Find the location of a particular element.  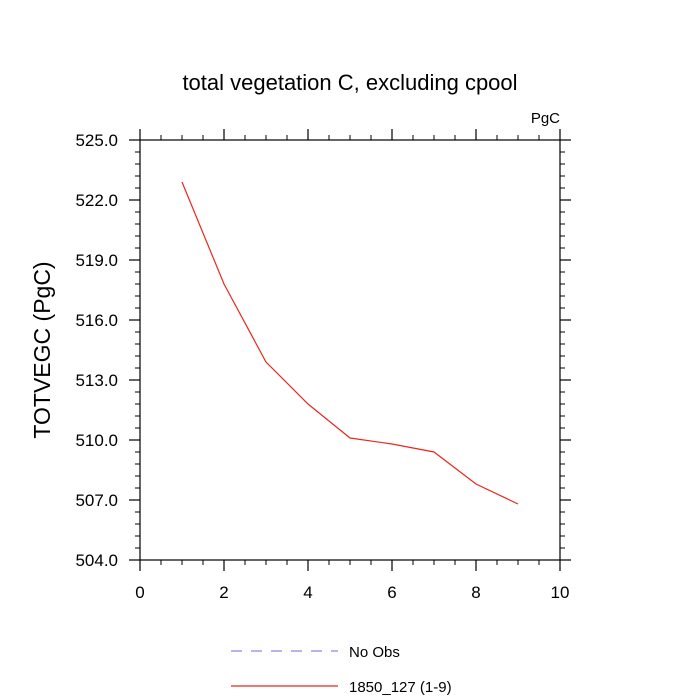

legend: No Obs 1850_127 (1-9) is located at coordinates (341, 670).